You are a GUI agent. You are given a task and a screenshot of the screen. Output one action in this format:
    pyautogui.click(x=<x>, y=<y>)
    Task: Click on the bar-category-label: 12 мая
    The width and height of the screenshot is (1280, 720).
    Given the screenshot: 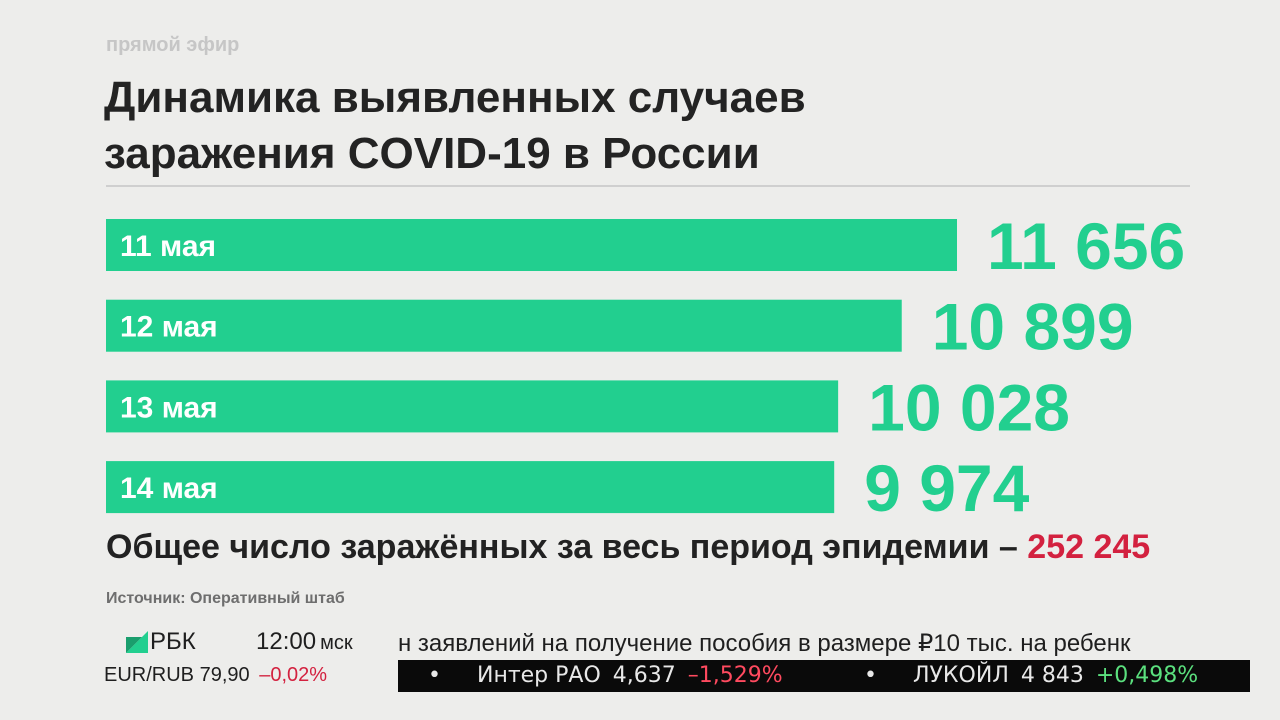 What is the action you would take?
    pyautogui.click(x=169, y=327)
    